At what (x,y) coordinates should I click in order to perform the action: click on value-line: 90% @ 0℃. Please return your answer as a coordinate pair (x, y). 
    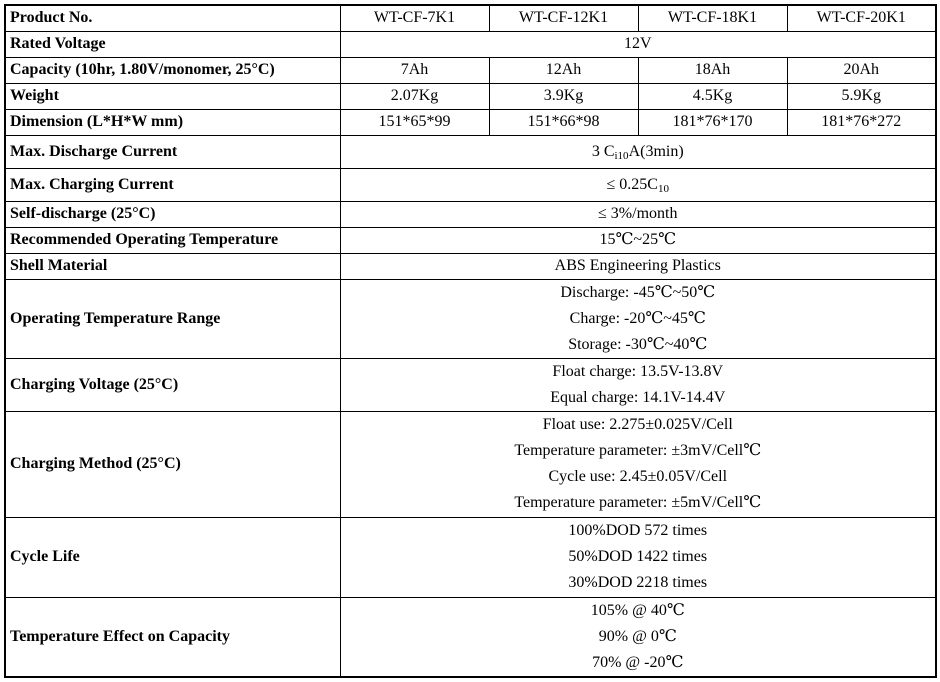
    Looking at the image, I should click on (637, 636).